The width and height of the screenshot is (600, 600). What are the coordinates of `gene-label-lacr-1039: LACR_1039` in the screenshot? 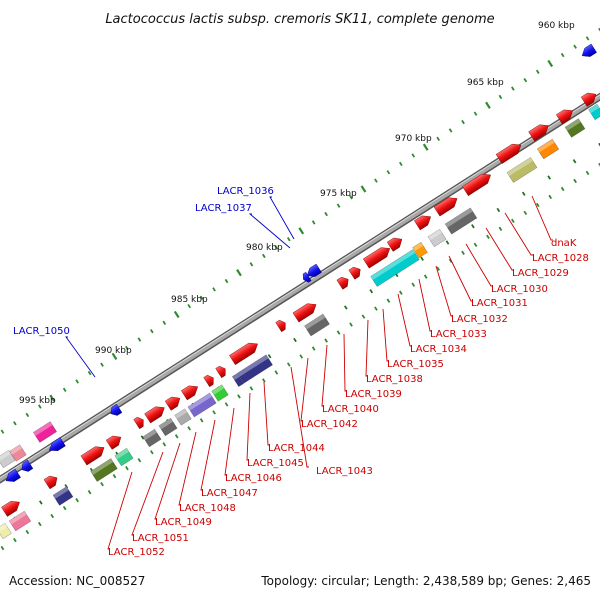 It's located at (373, 394).